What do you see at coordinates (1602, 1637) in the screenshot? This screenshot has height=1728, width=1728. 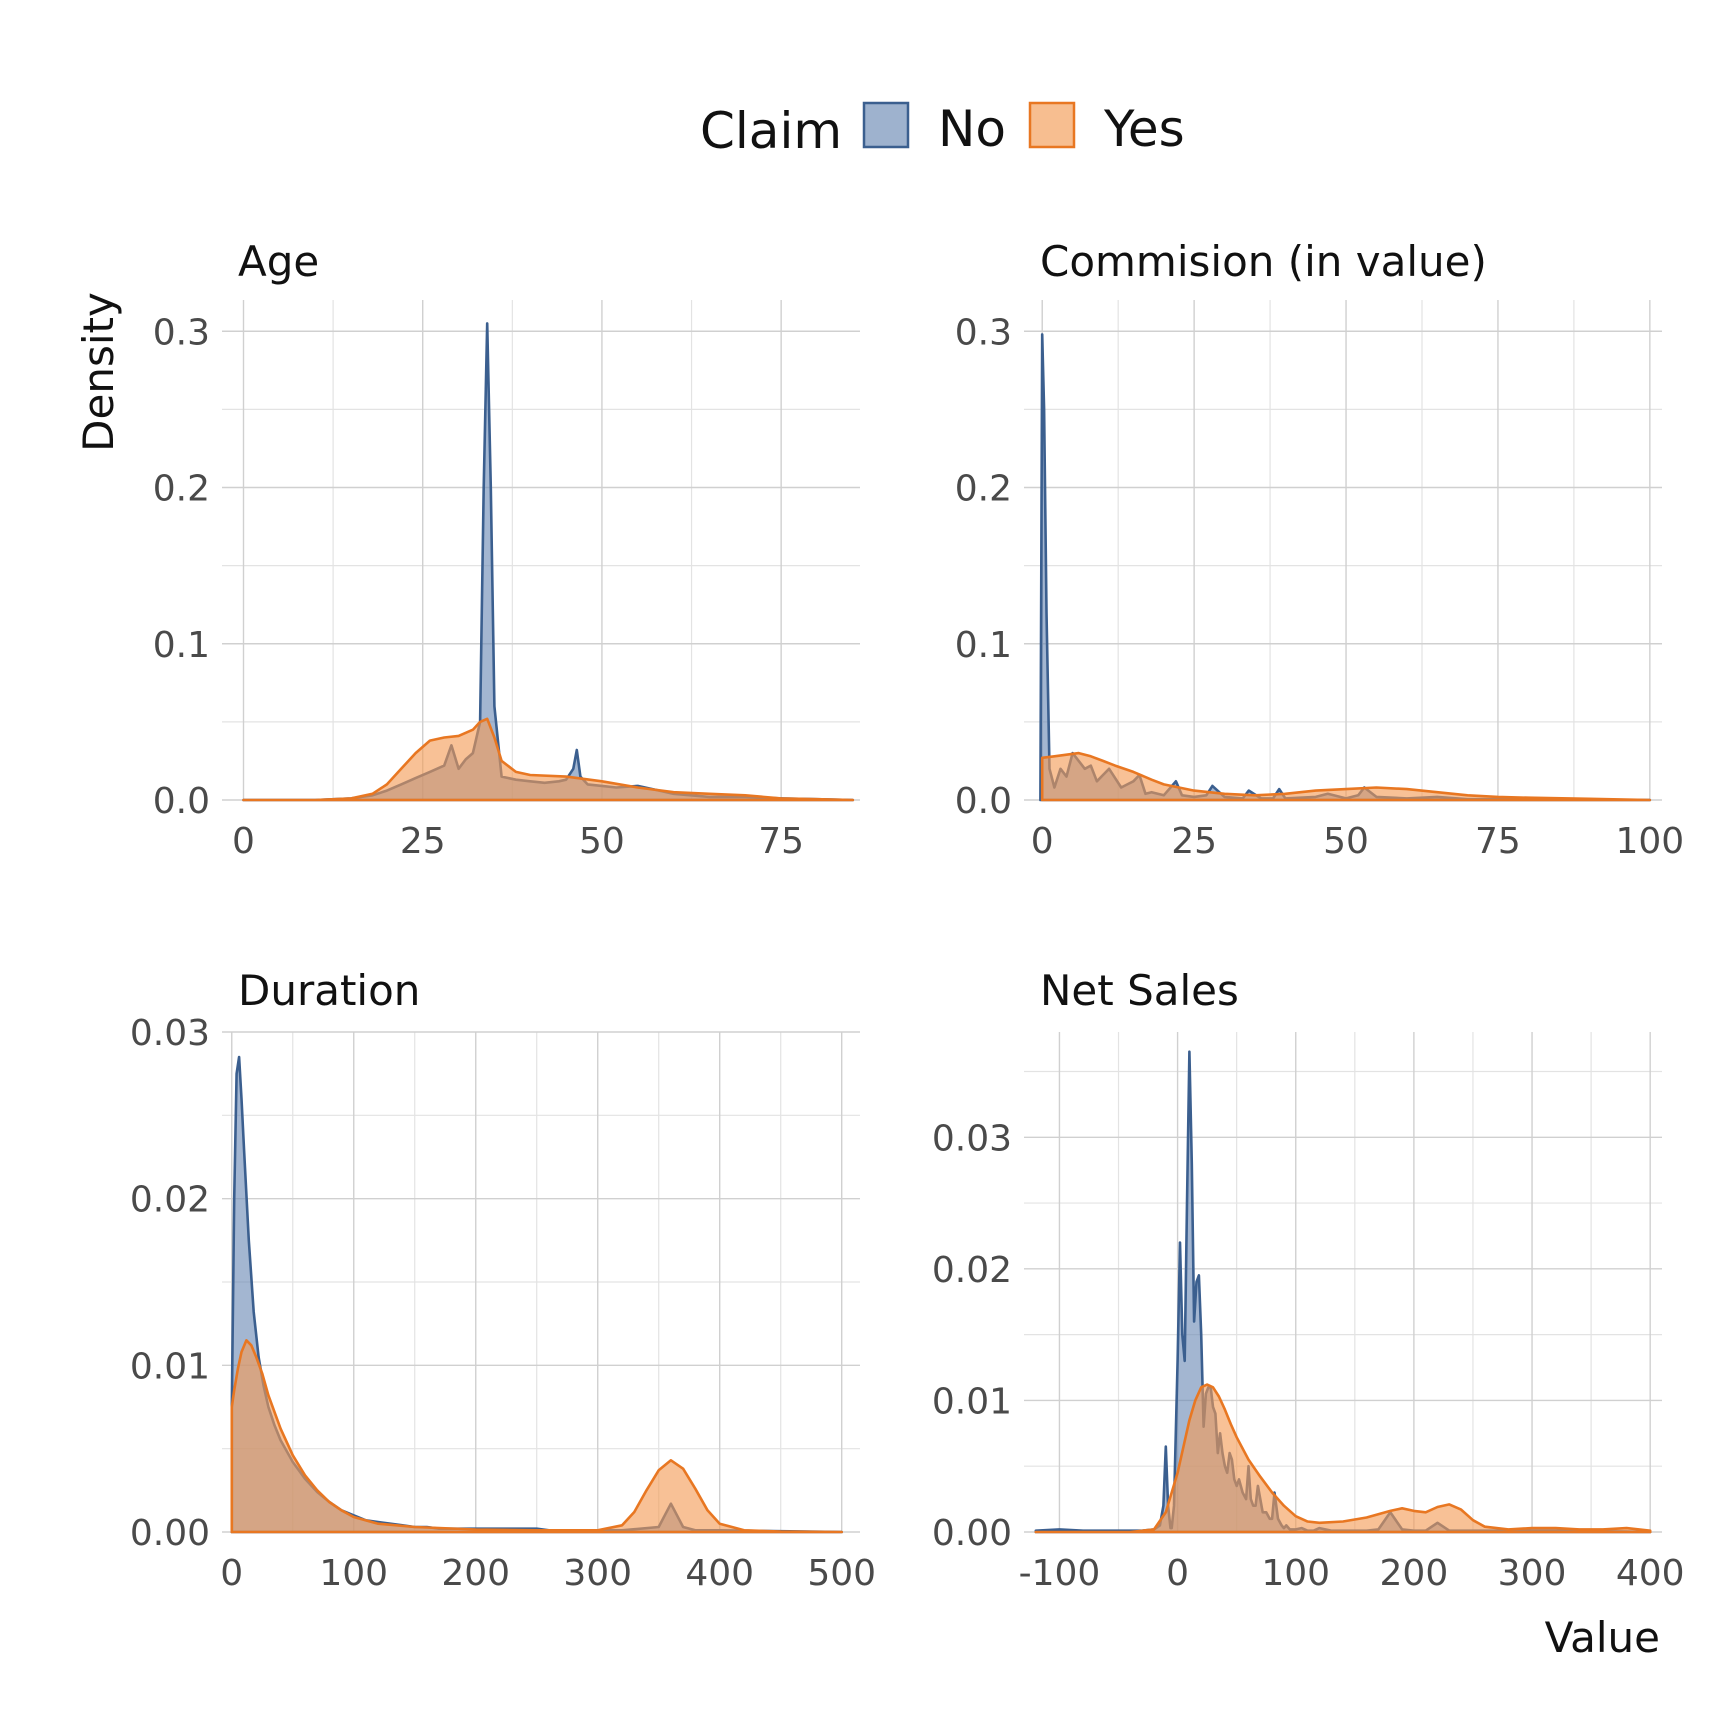 I see `x-axis-title: Value` at bounding box center [1602, 1637].